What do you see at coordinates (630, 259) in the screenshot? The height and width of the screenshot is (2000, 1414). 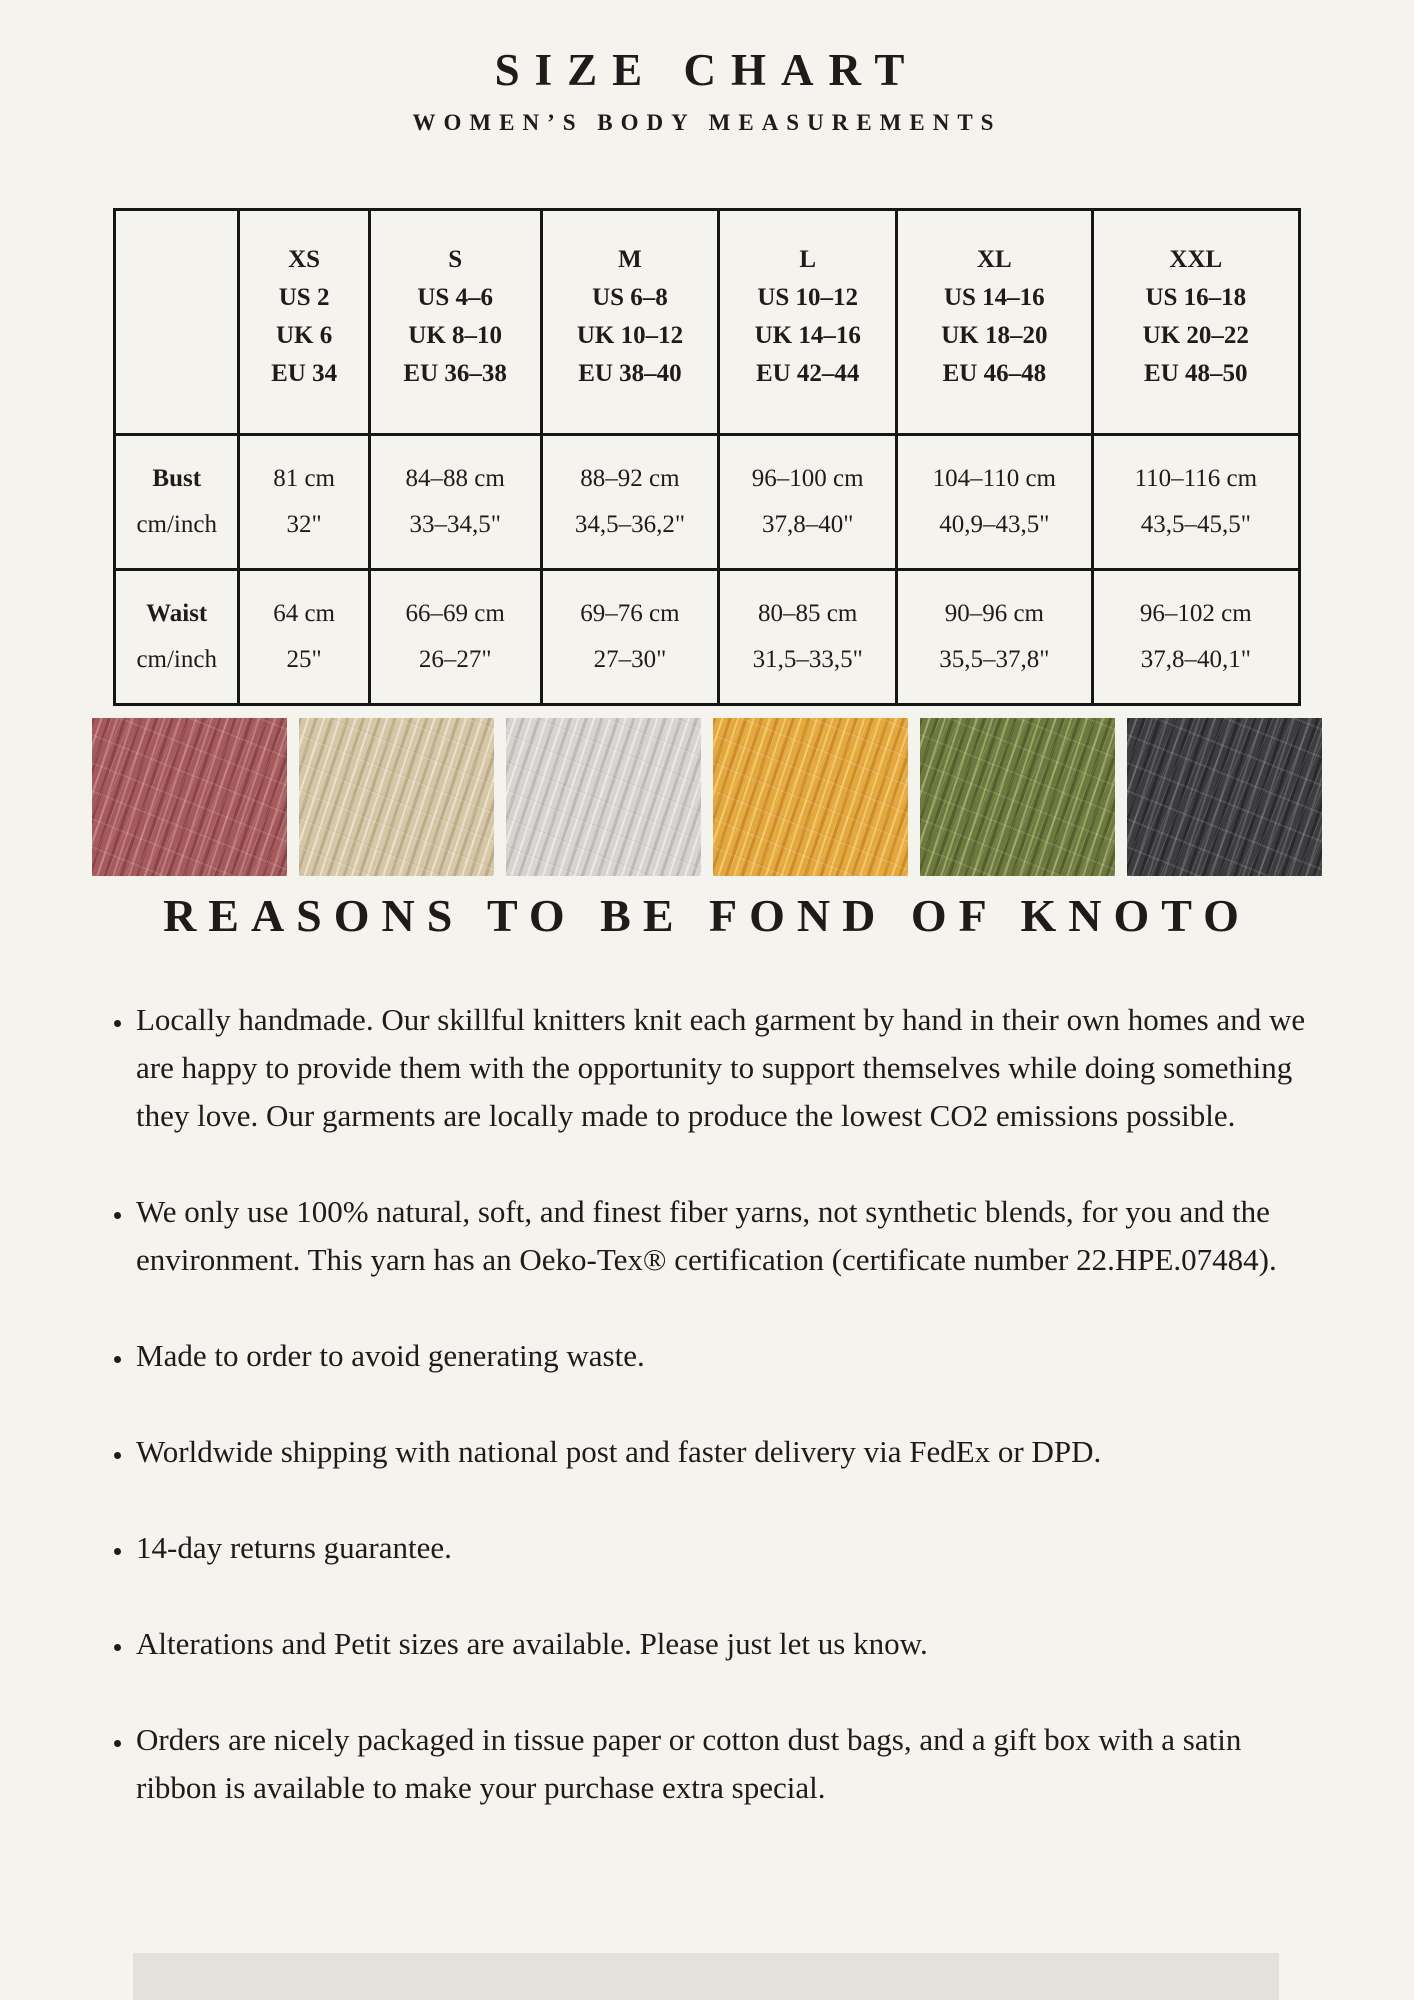 I see `size-label: M` at bounding box center [630, 259].